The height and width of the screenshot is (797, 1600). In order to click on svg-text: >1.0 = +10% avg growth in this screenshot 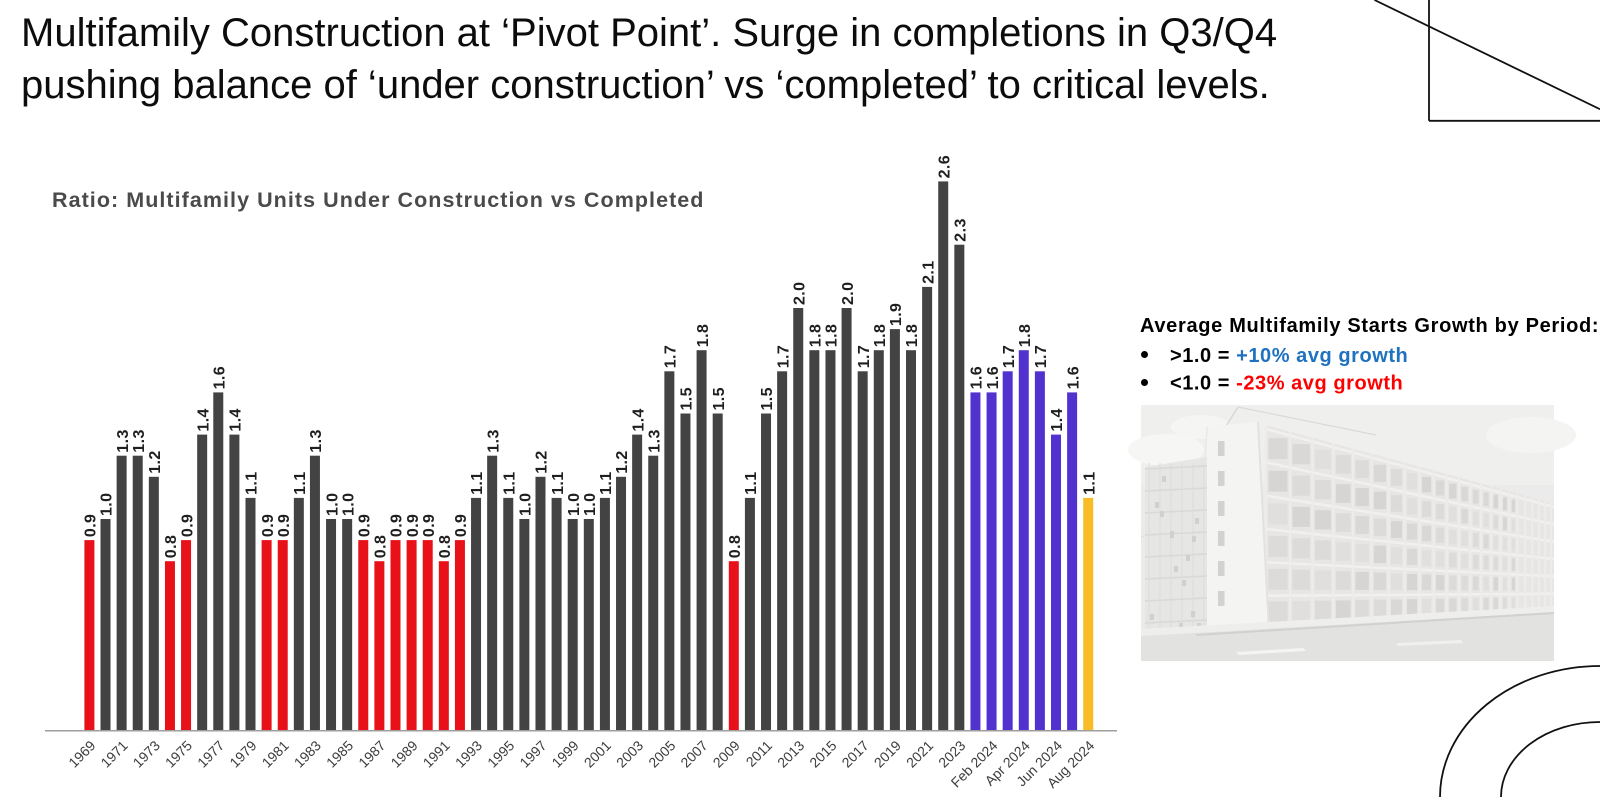, I will do `click(1289, 356)`.